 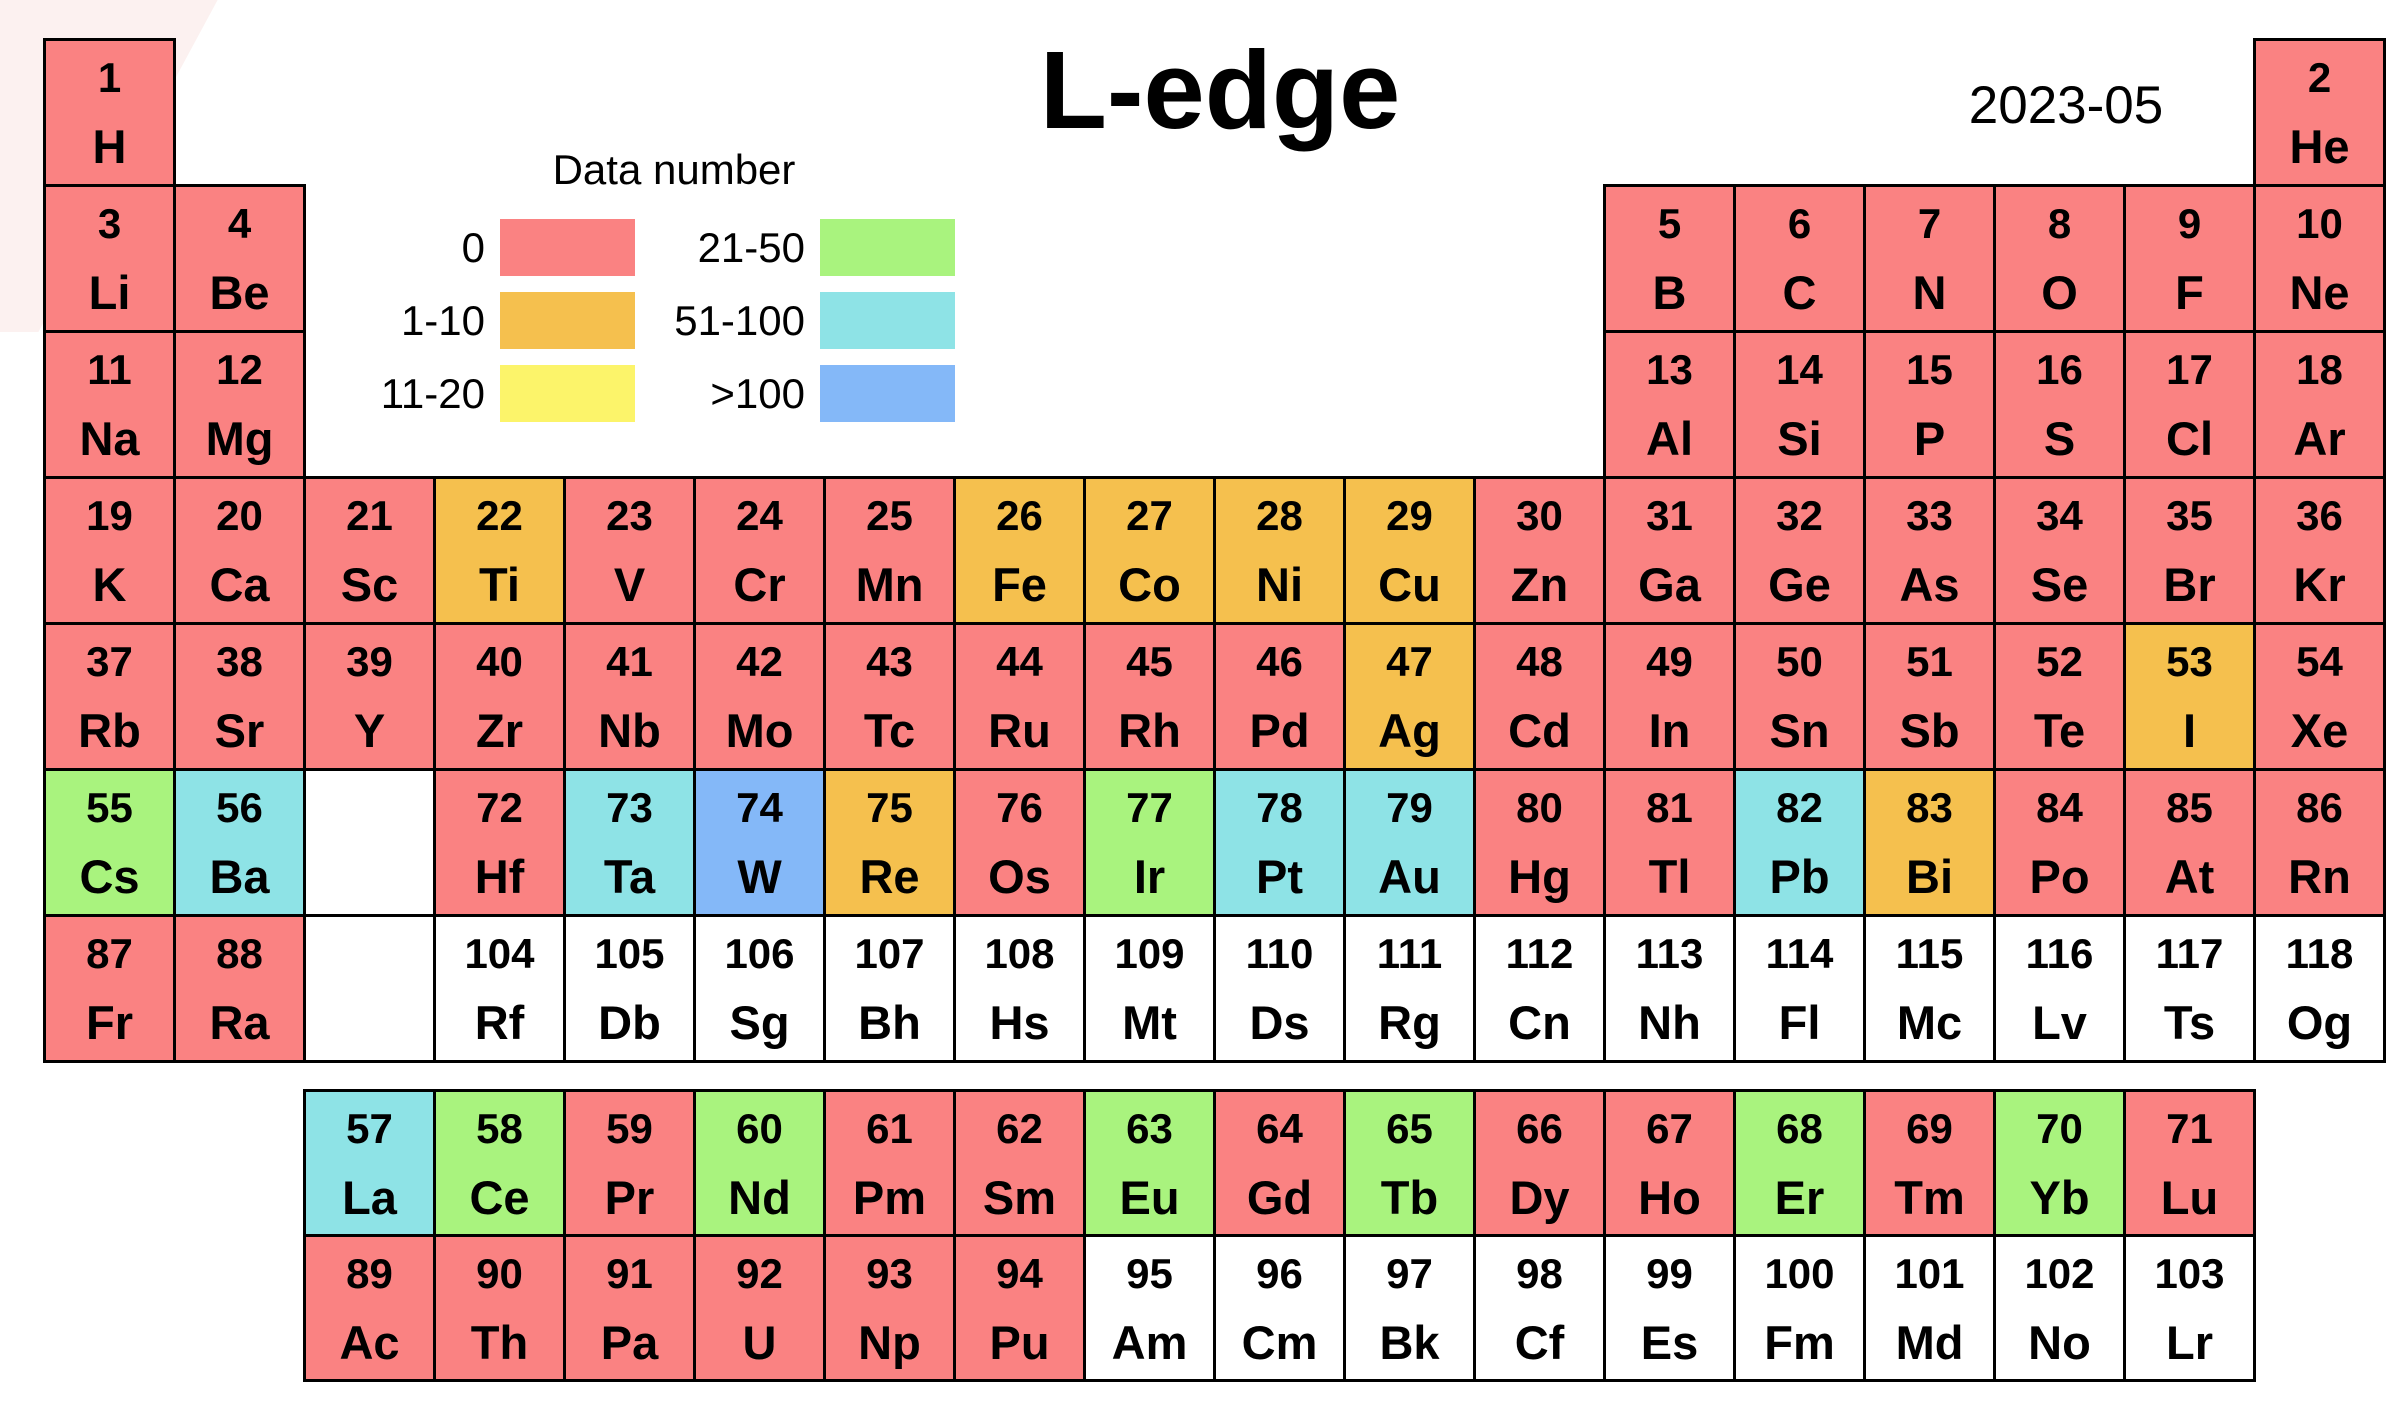 I want to click on element-symbol: Ra, so click(x=239, y=1022).